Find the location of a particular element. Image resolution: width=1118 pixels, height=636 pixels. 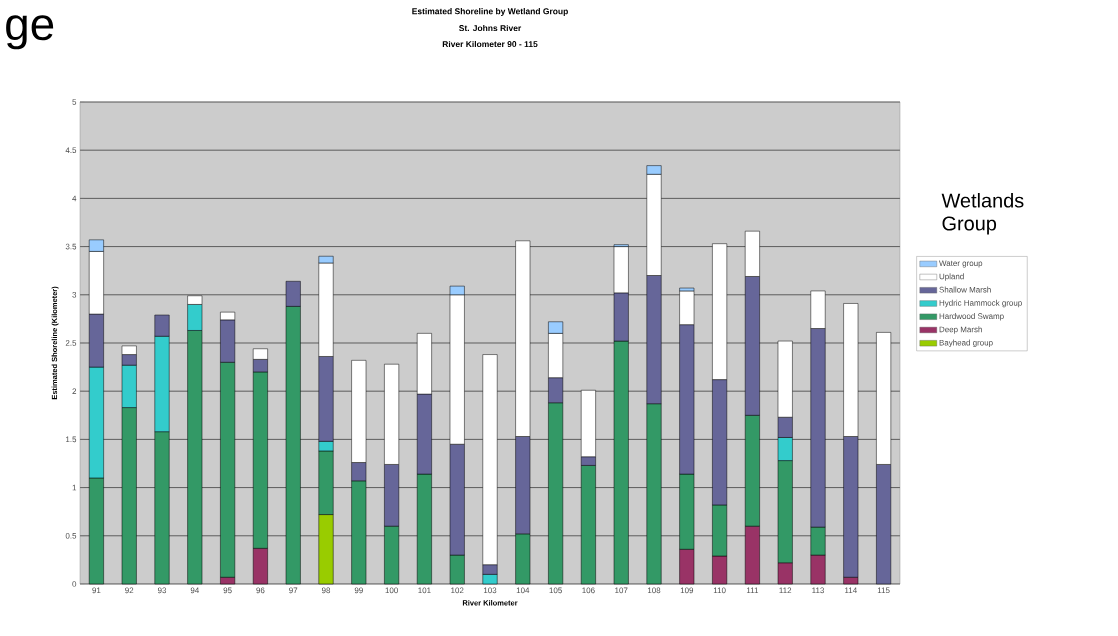

chart-title: Estimated Shoreline by Wetland Group is located at coordinates (490, 12).